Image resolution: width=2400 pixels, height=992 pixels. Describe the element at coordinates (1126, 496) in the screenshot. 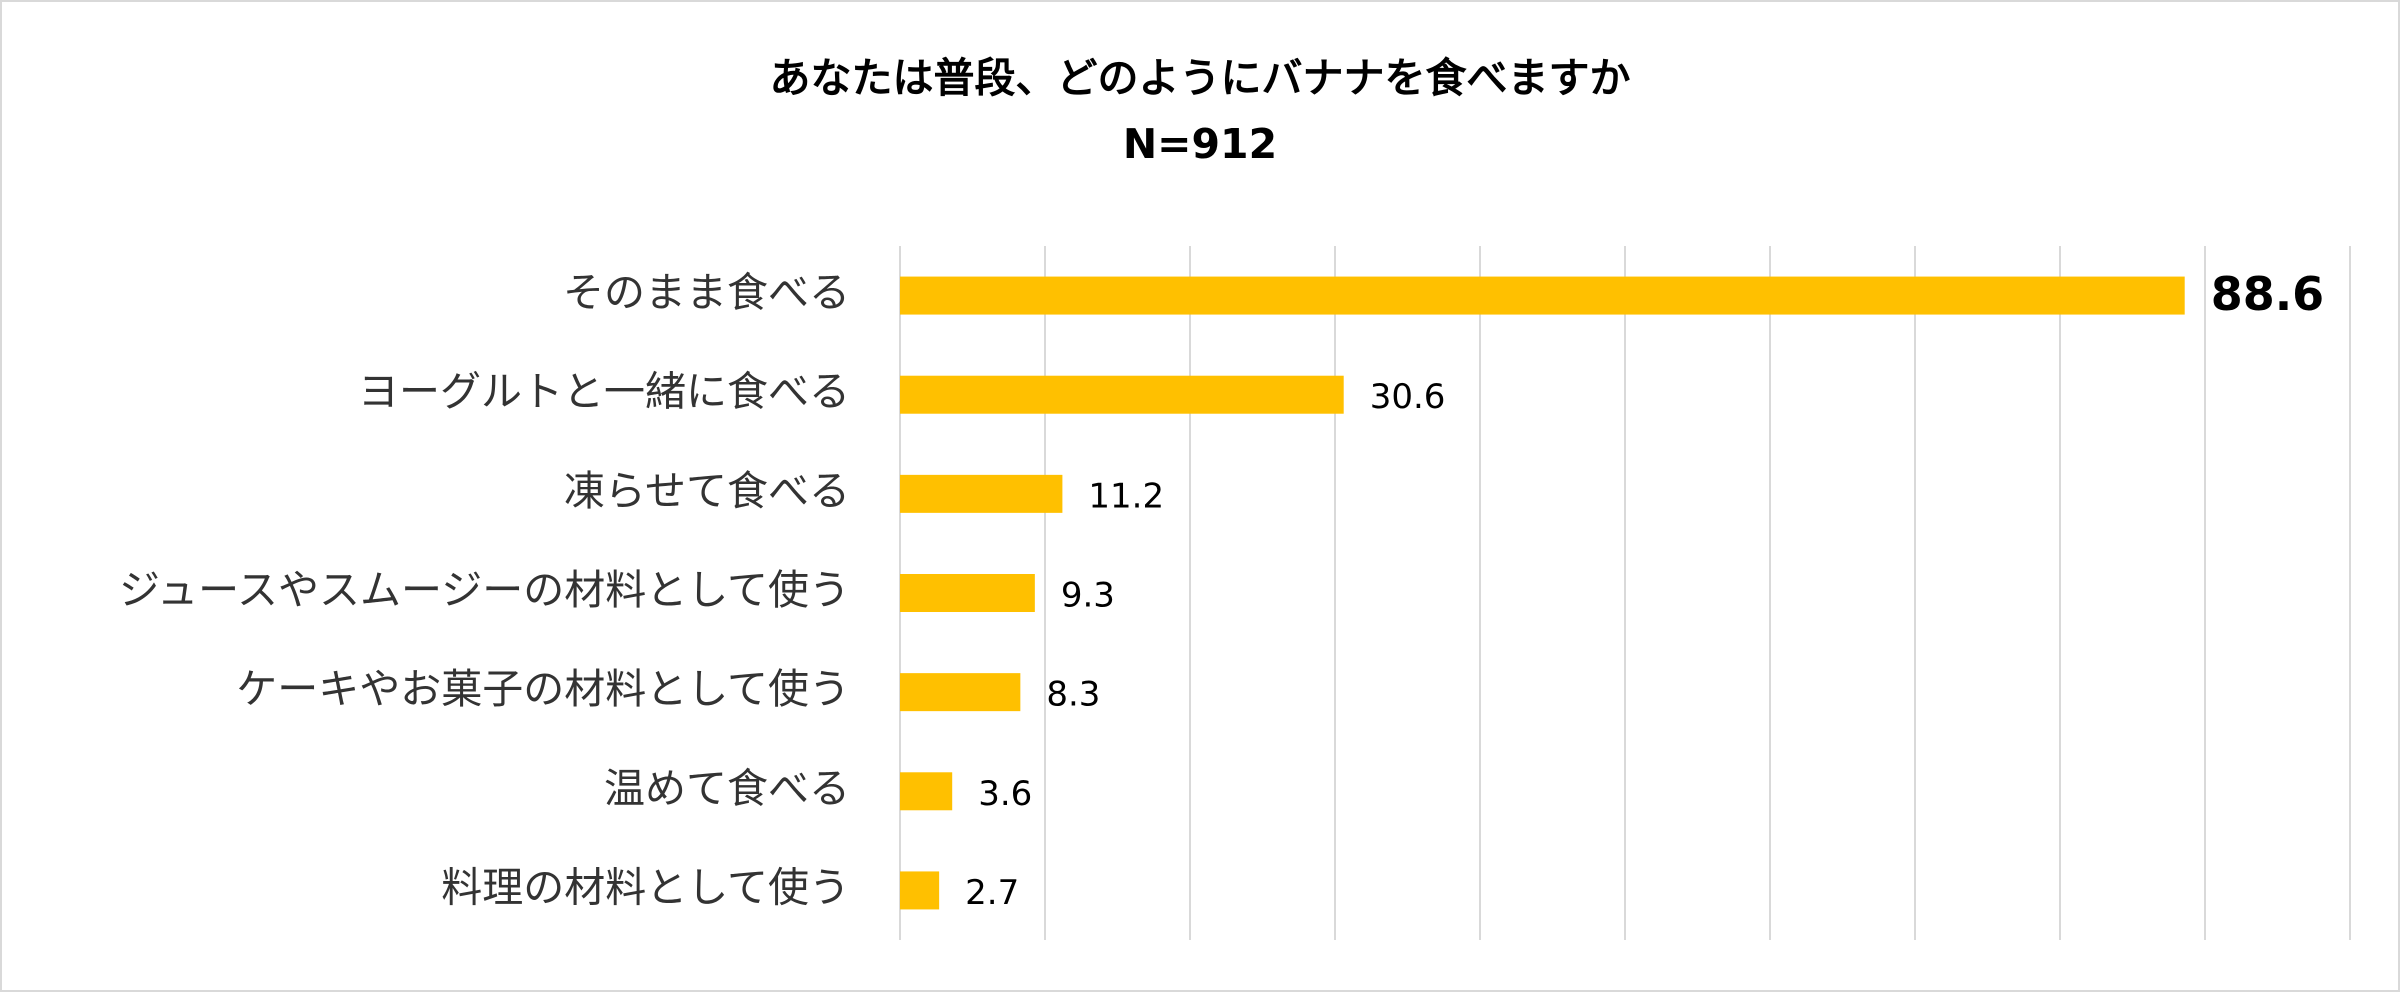

I see `value-label: 11.2` at that location.